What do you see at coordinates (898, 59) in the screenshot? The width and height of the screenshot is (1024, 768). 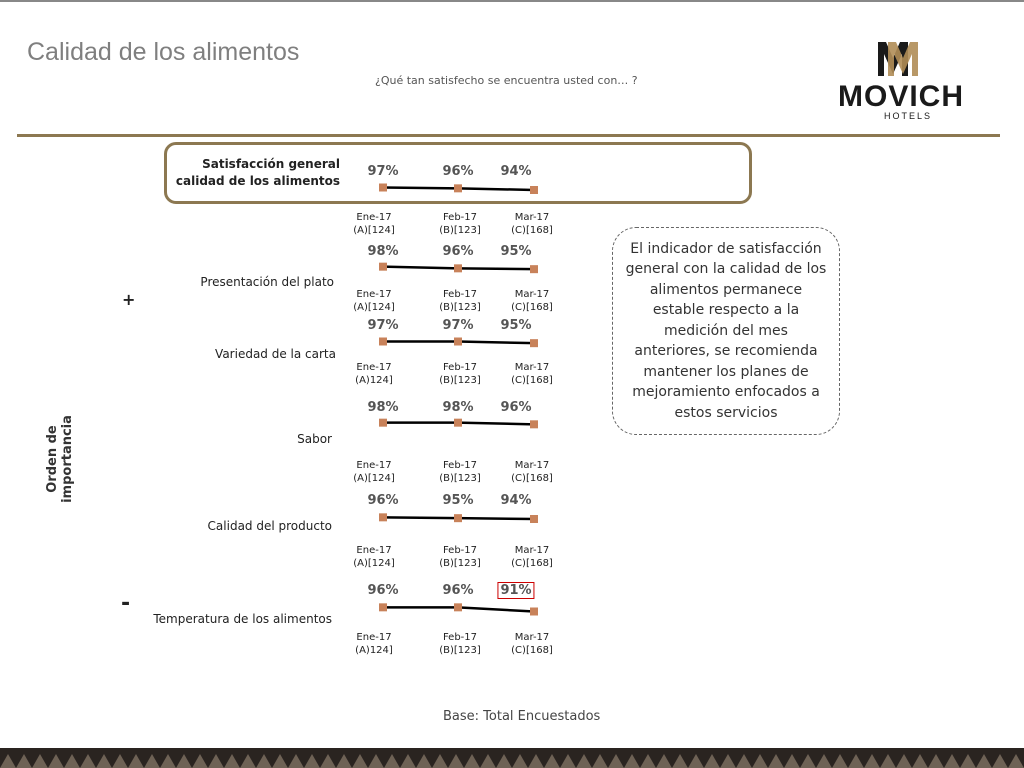 I see `logo-monogram-icon` at bounding box center [898, 59].